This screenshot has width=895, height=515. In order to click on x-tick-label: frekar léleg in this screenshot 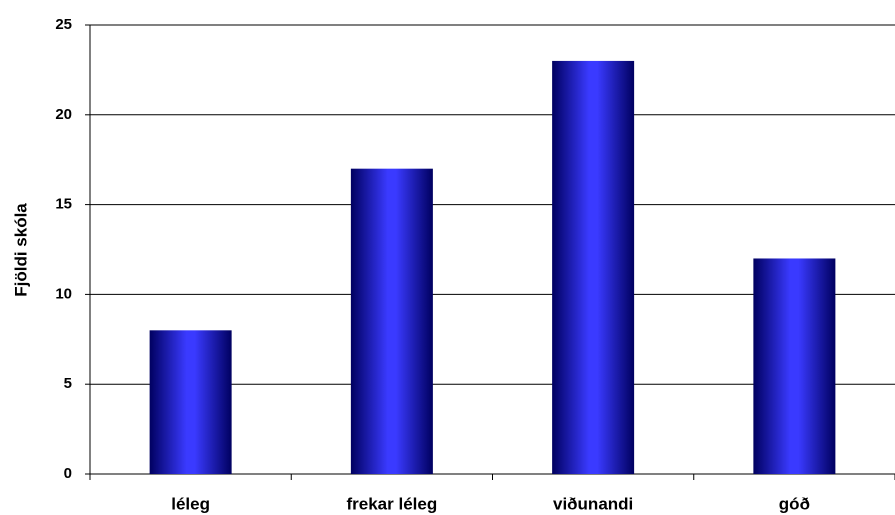, I will do `click(392, 503)`.